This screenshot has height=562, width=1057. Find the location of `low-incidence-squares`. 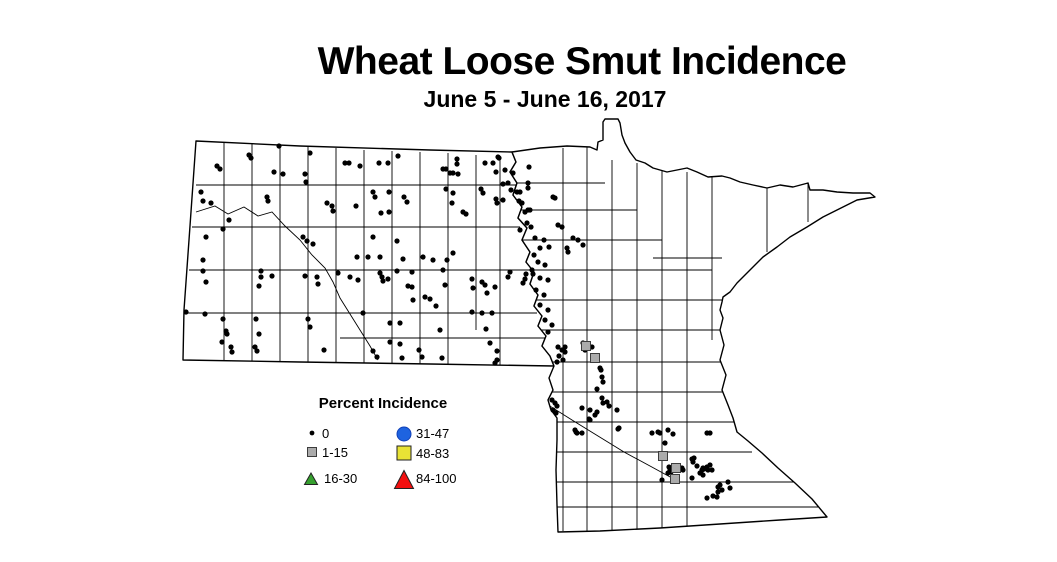

low-incidence-squares is located at coordinates (631, 412).